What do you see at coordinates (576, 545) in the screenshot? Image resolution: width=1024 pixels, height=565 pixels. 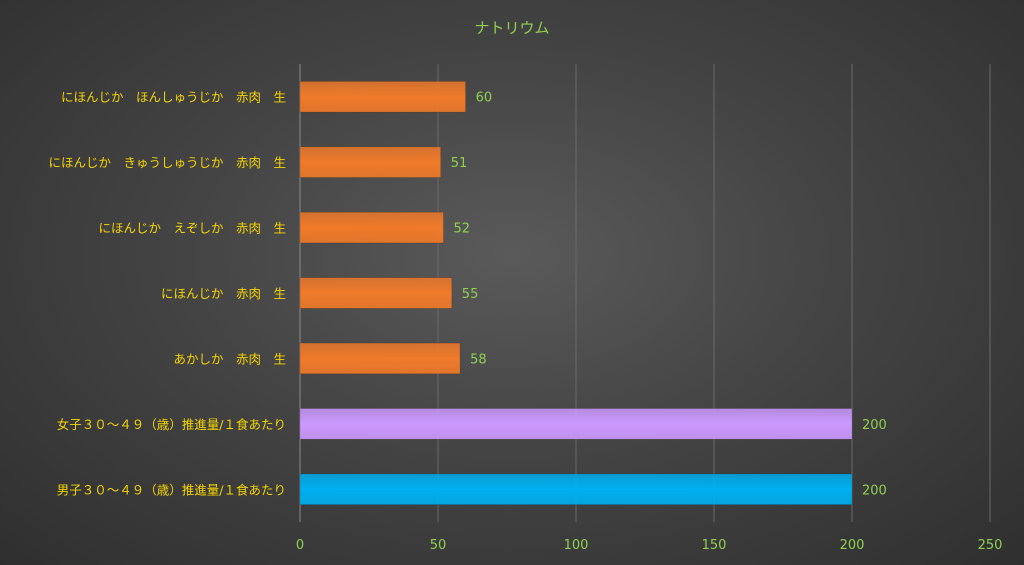 I see `x-tick-label: 100` at bounding box center [576, 545].